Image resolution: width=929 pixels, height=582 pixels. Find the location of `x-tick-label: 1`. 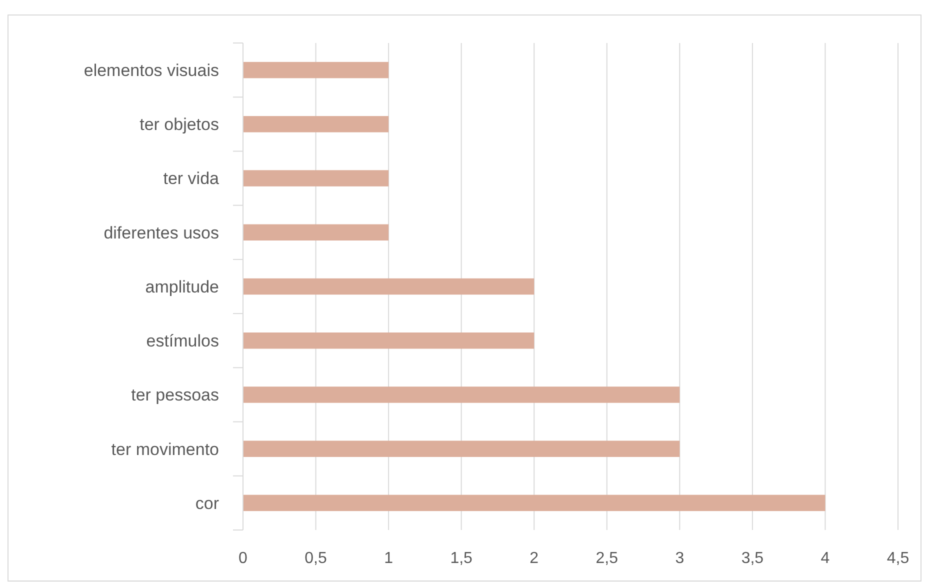

x-tick-label: 1 is located at coordinates (389, 558).